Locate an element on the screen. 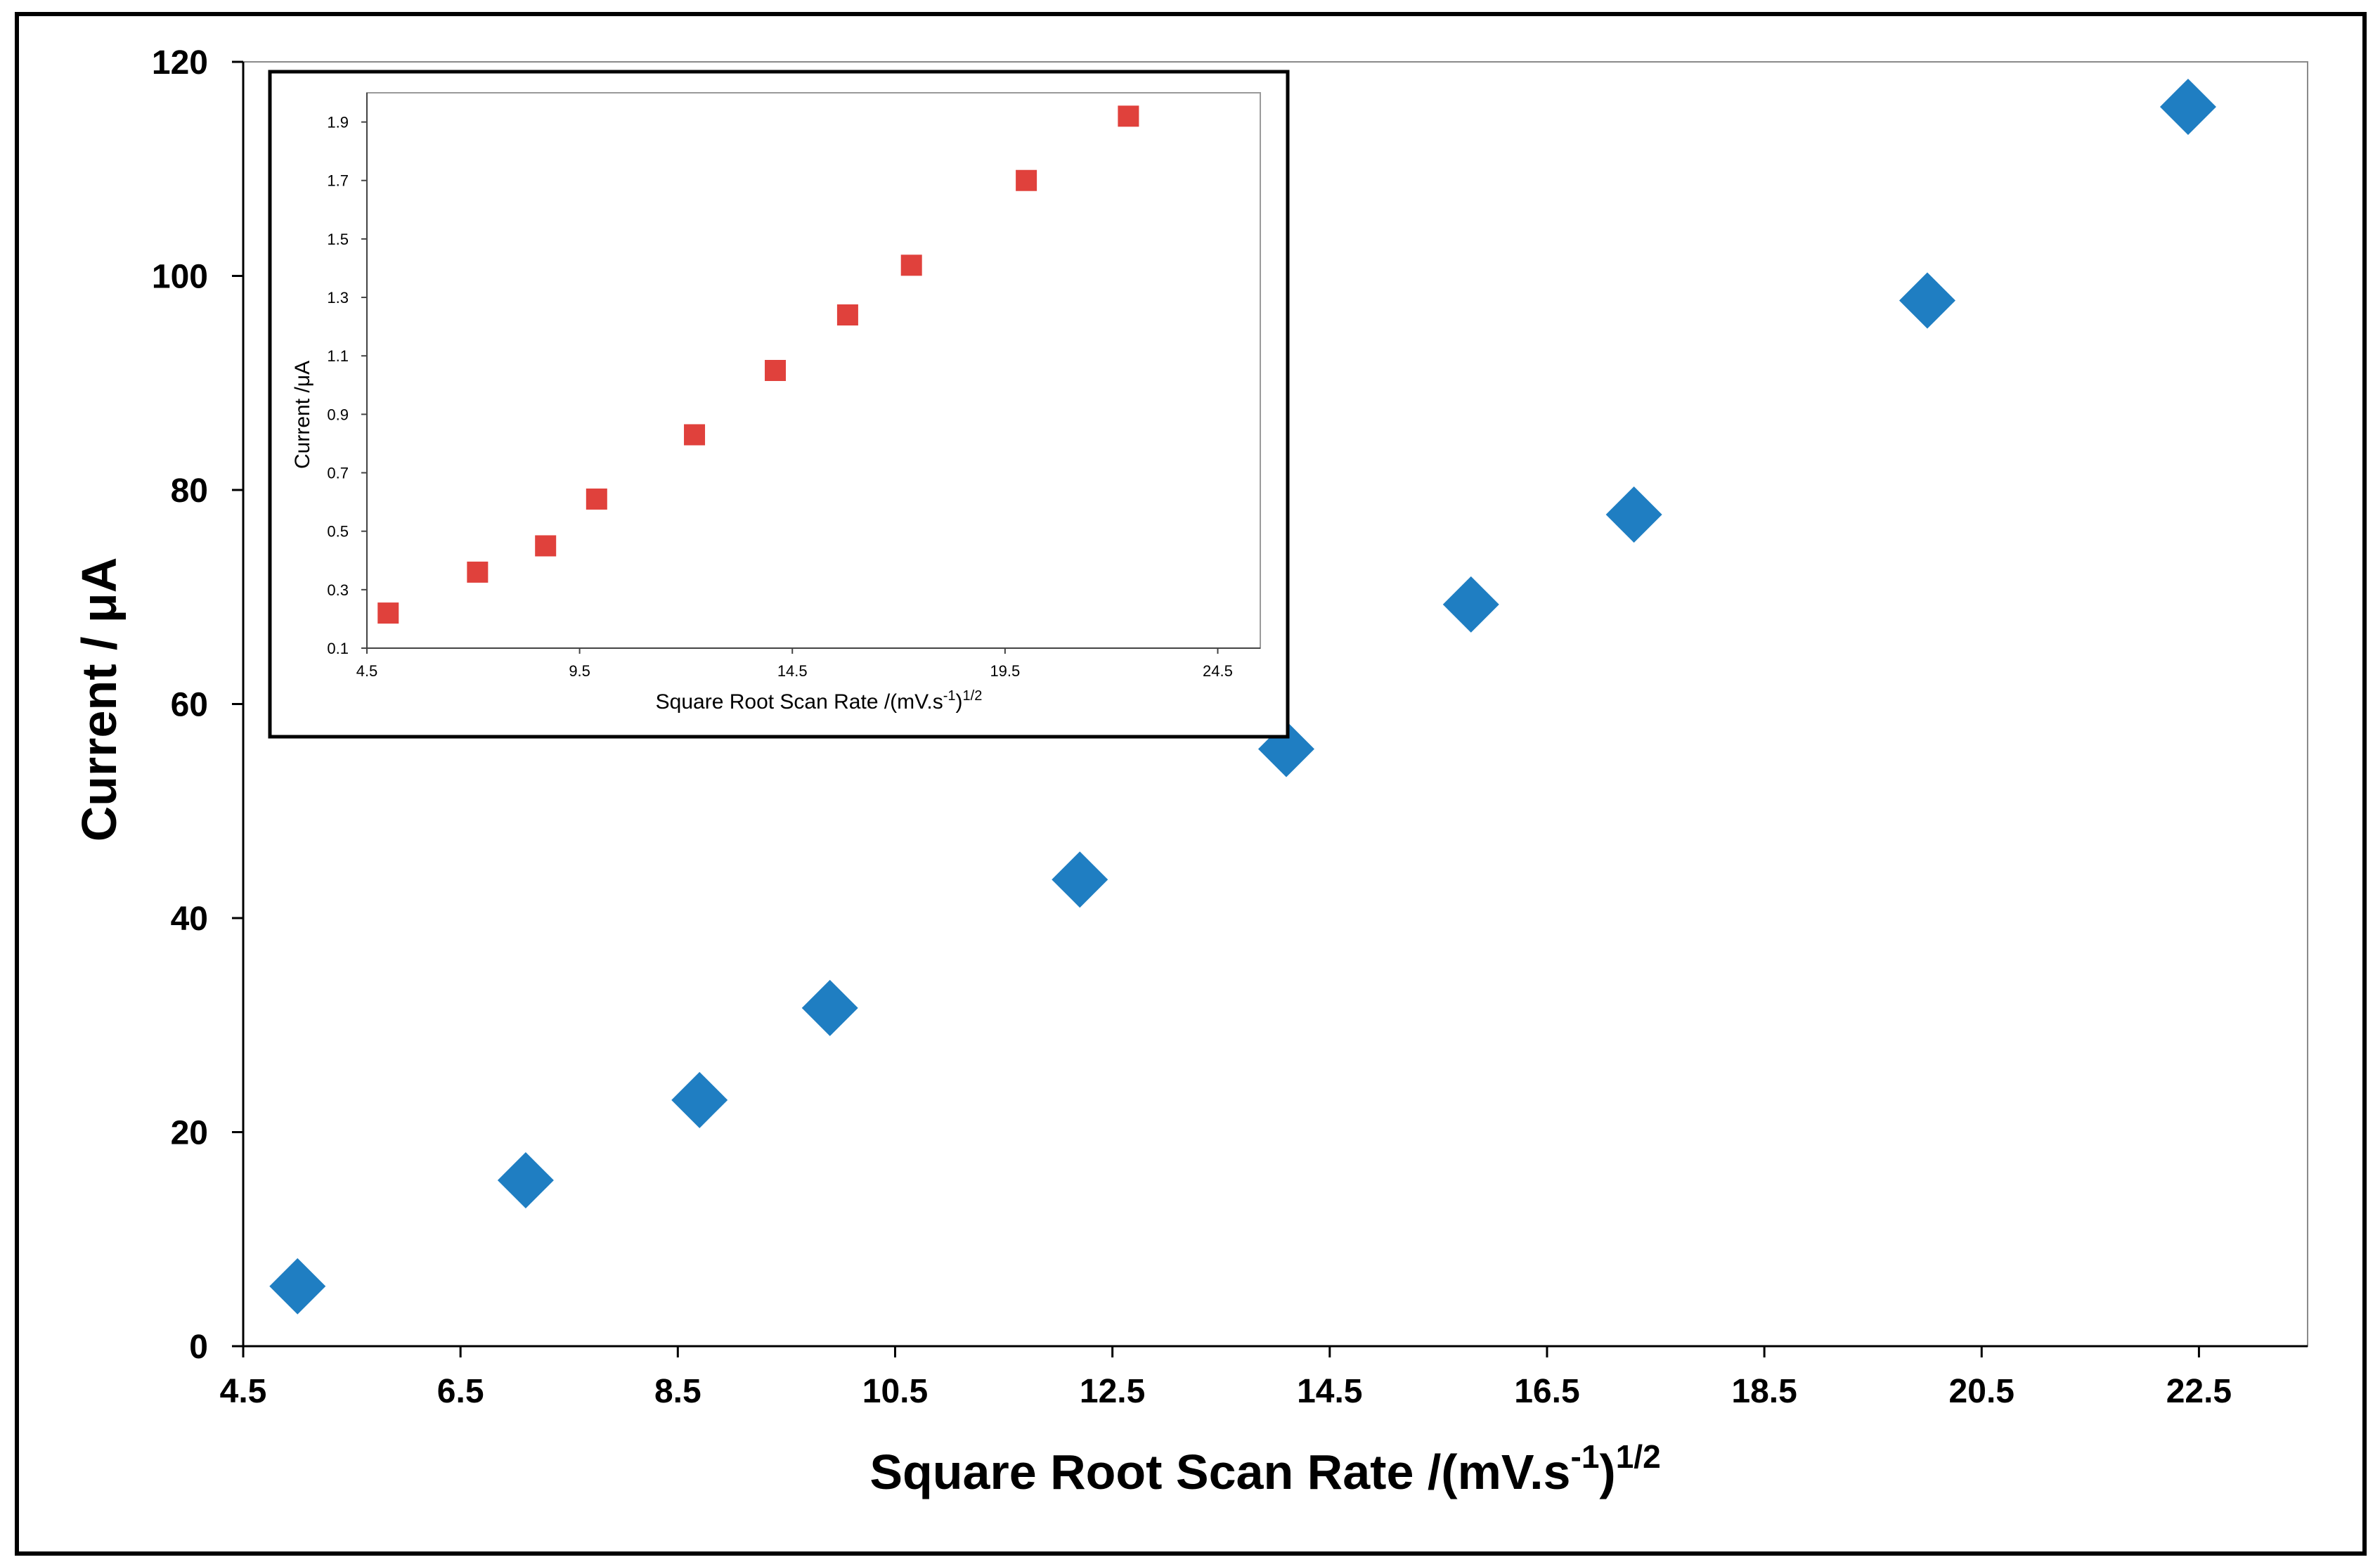 The width and height of the screenshot is (2380, 1562). main-x-tick-label: 14.5 is located at coordinates (1329, 1391).